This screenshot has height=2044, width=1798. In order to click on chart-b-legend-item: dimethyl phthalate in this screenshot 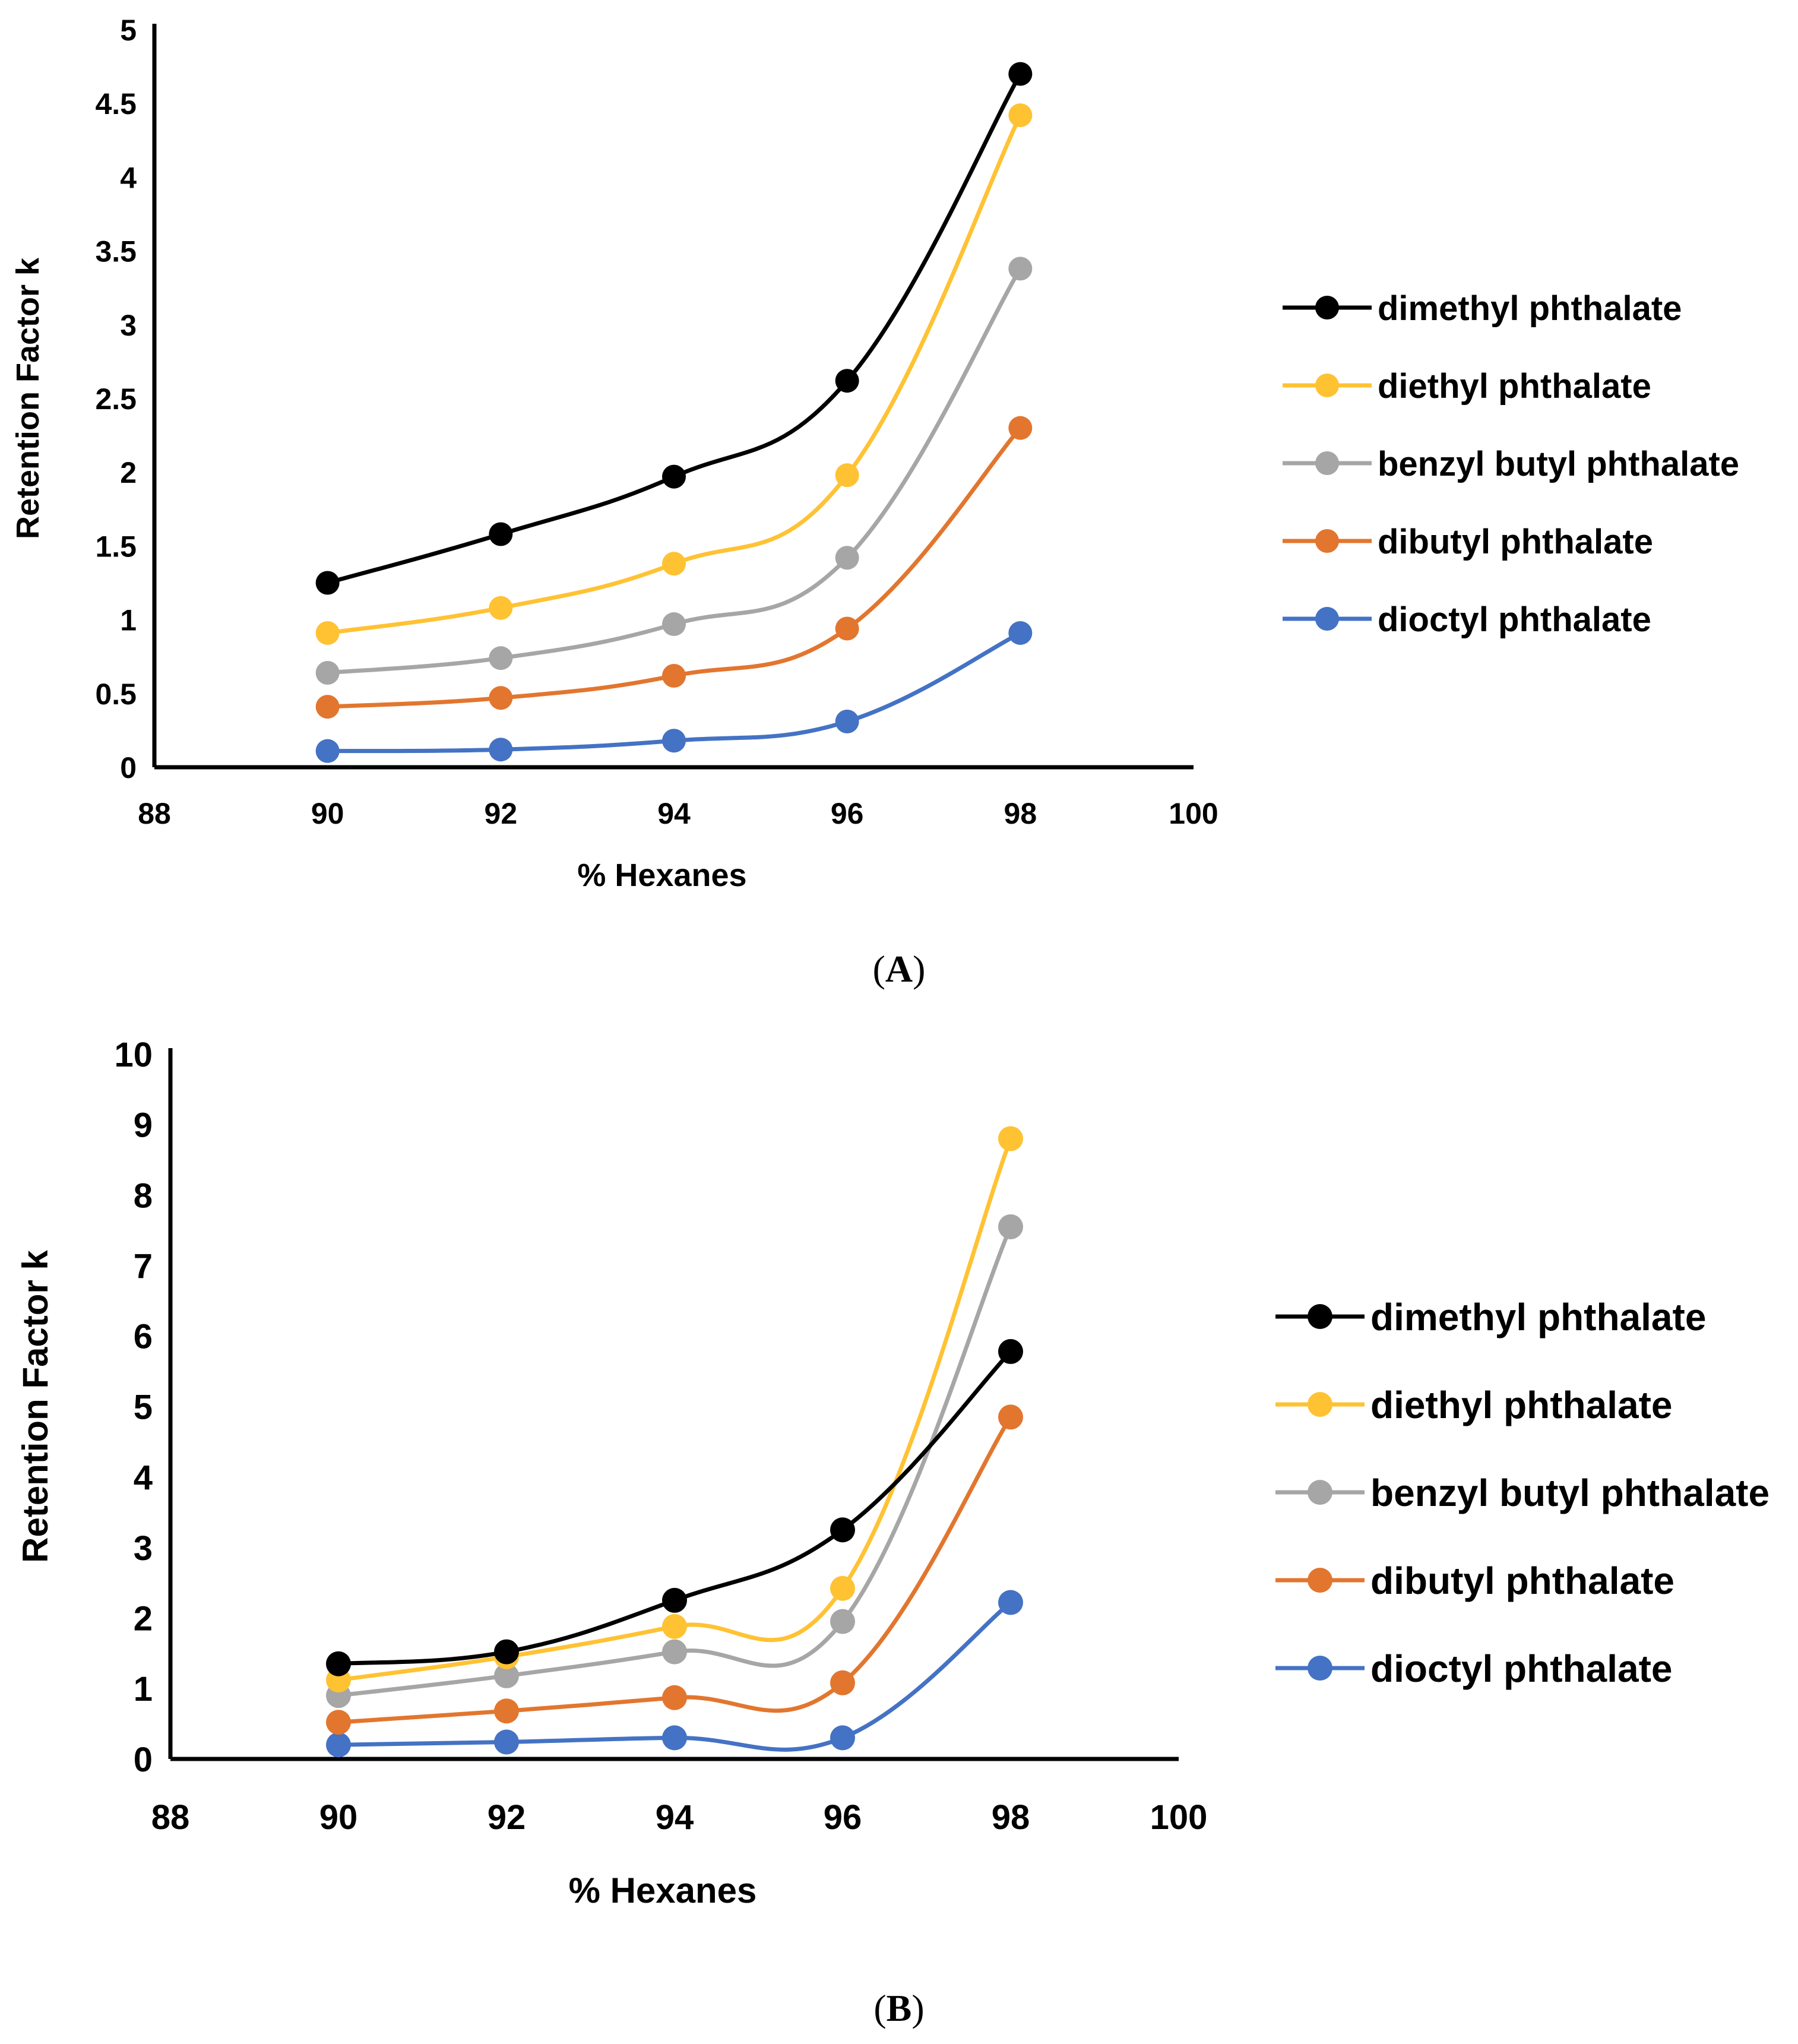, I will do `click(1490, 1317)`.